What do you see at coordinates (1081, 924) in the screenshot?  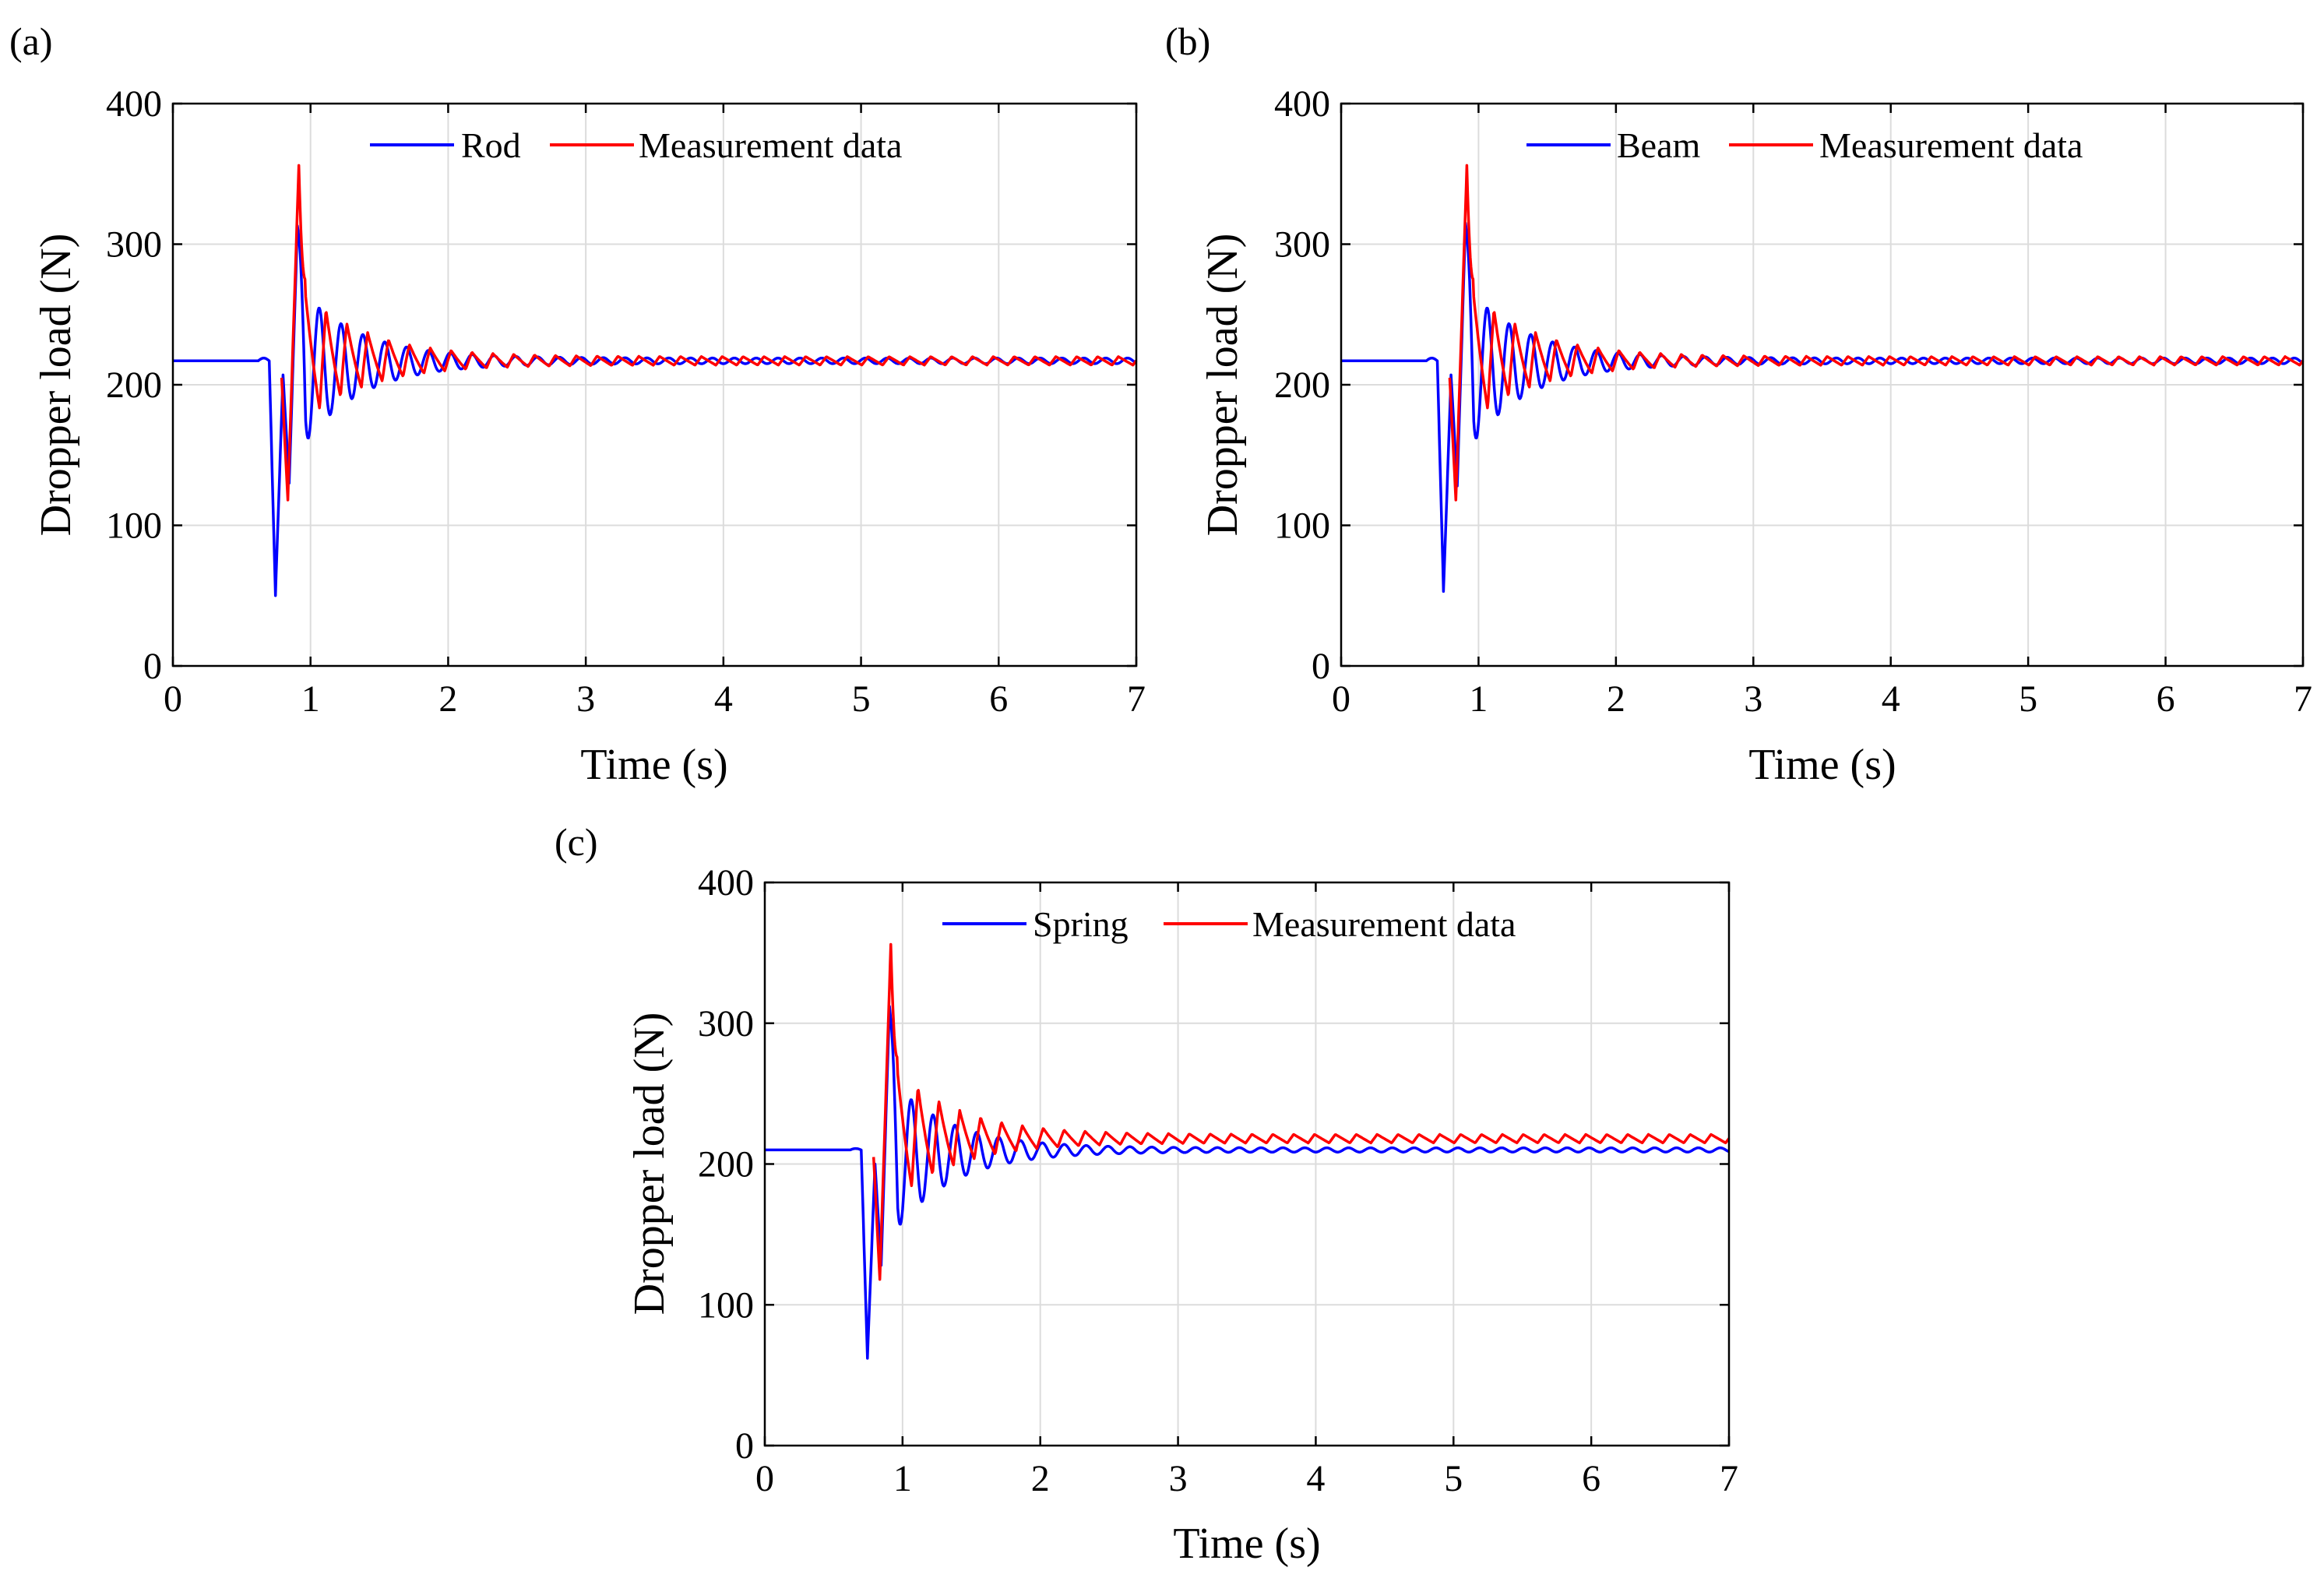 I see `legend-label-model: Spring` at bounding box center [1081, 924].